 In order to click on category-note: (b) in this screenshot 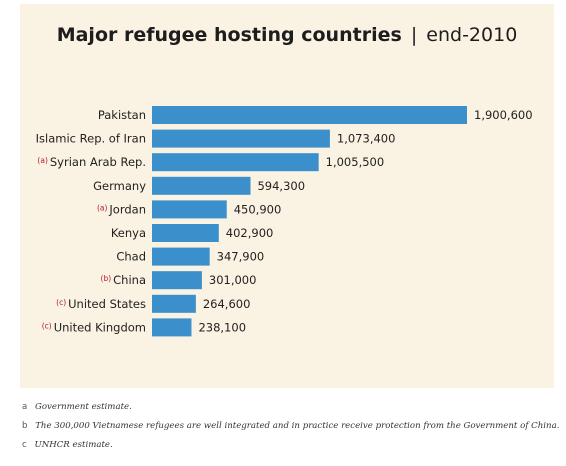, I will do `click(106, 278)`.